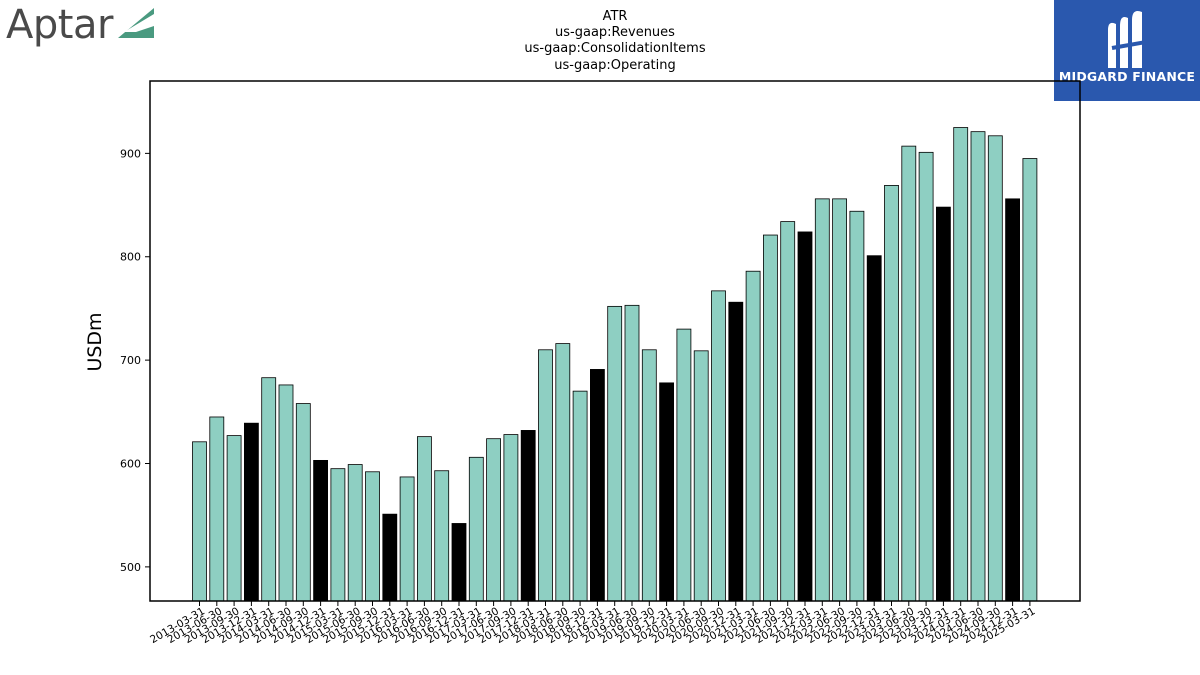  What do you see at coordinates (130, 153) in the screenshot?
I see `y-tick-label: 900` at bounding box center [130, 153].